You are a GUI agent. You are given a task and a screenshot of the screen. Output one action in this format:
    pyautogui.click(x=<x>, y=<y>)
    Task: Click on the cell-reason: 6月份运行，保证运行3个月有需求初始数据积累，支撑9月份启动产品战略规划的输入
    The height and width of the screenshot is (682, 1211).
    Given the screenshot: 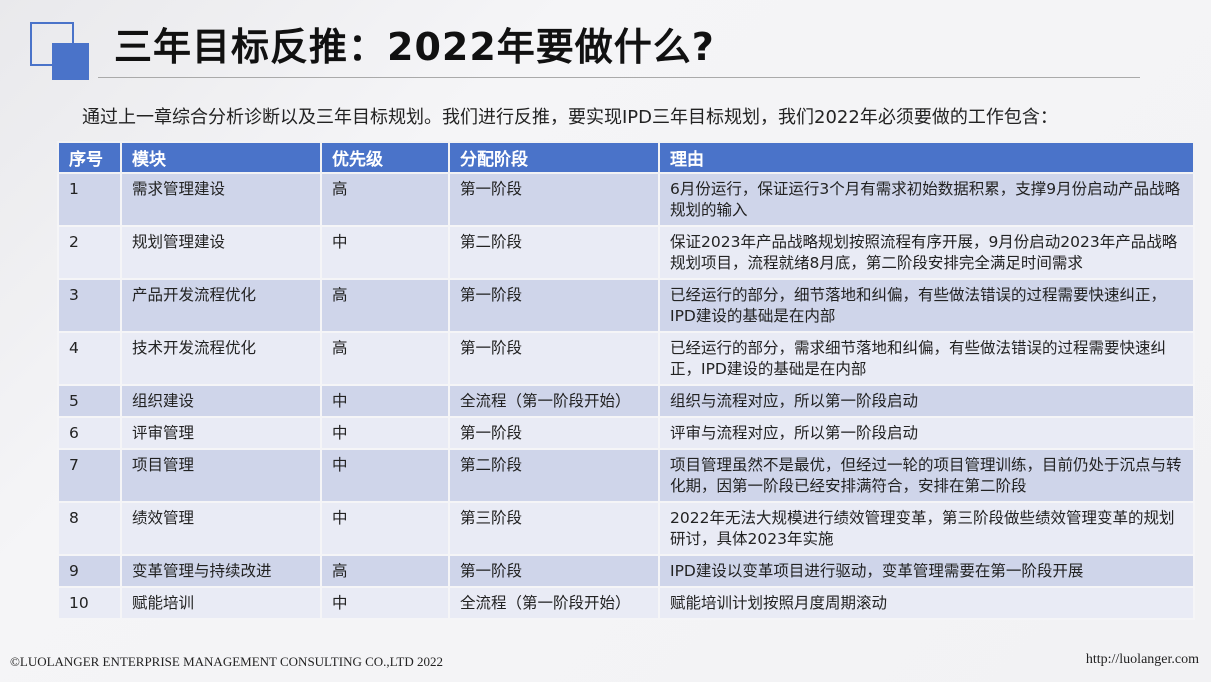 What is the action you would take?
    pyautogui.click(x=926, y=199)
    